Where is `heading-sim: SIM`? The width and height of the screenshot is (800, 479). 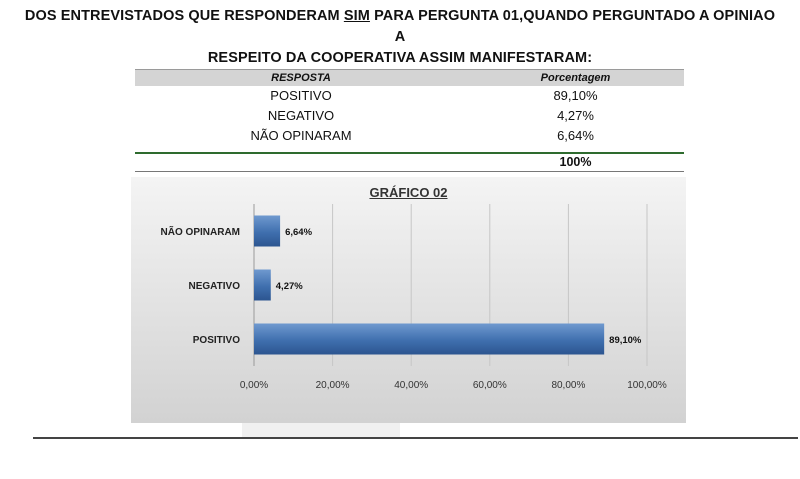 heading-sim: SIM is located at coordinates (356, 16).